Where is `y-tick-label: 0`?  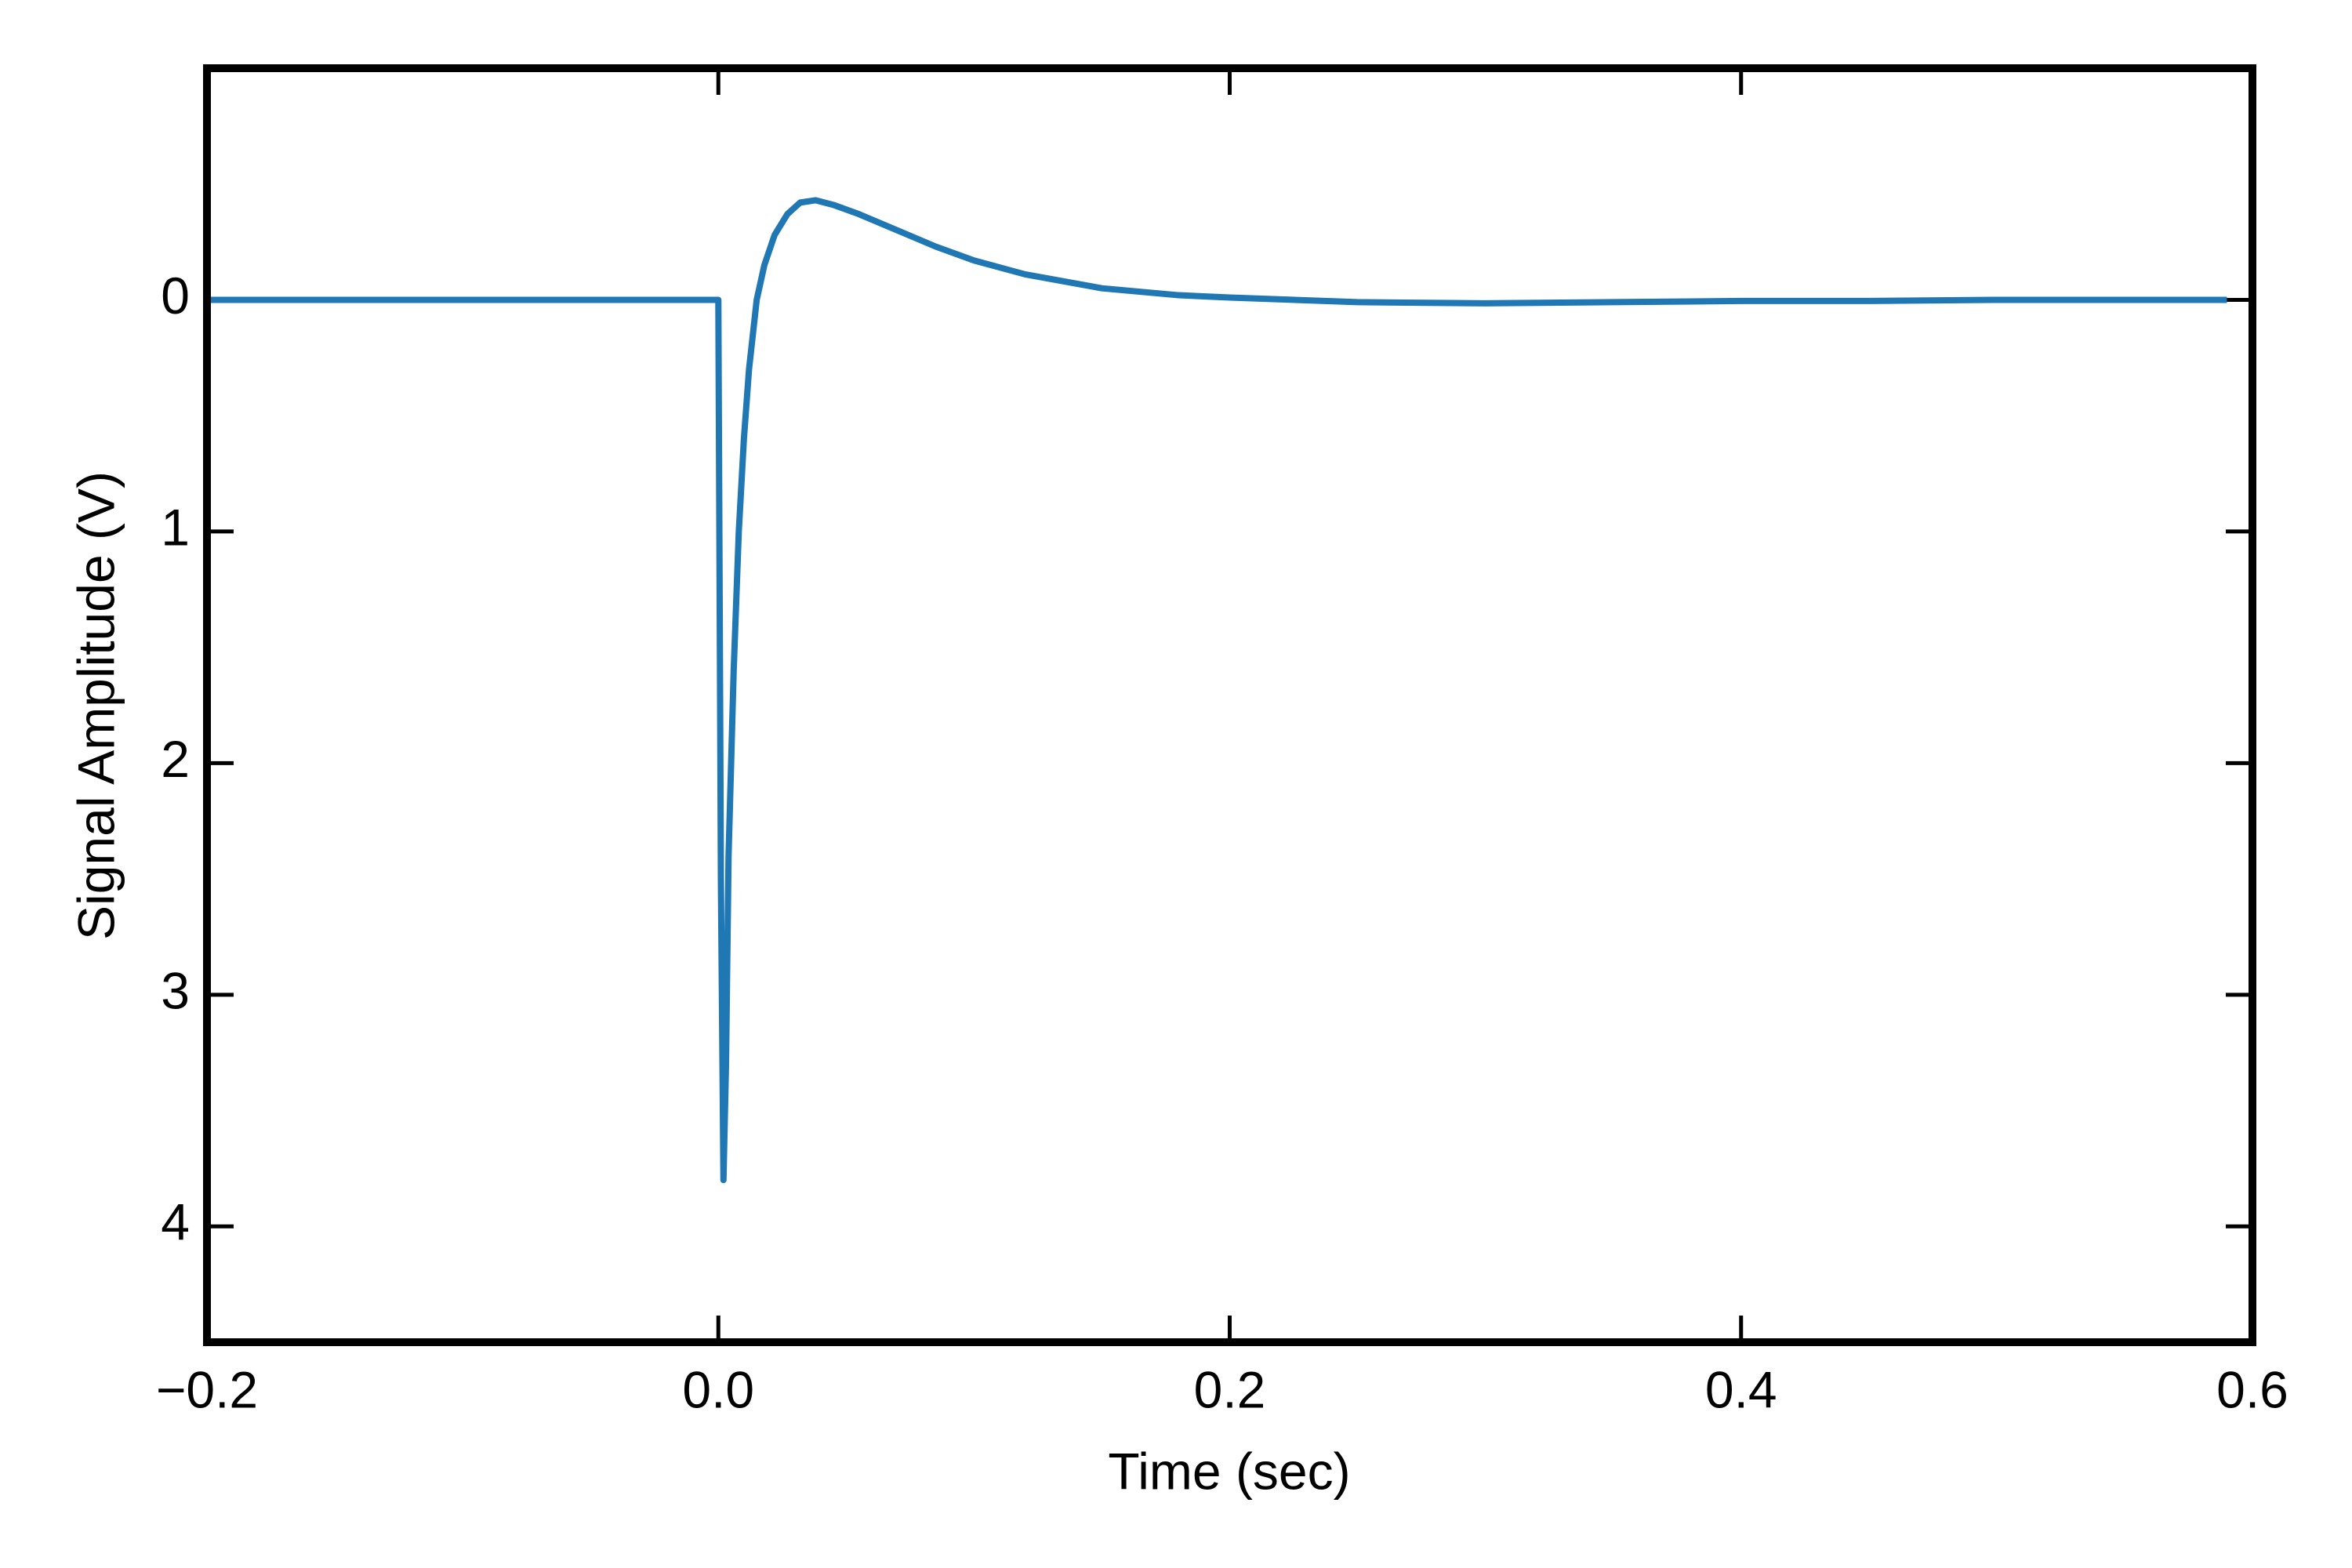 y-tick-label: 0 is located at coordinates (175, 296).